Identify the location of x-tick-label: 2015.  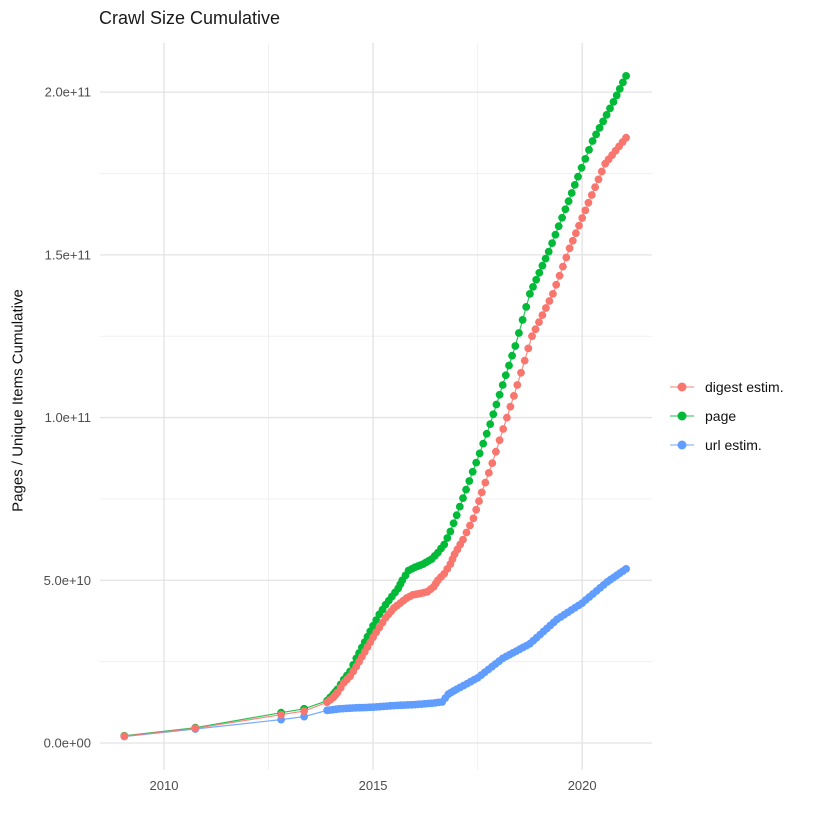
(373, 785).